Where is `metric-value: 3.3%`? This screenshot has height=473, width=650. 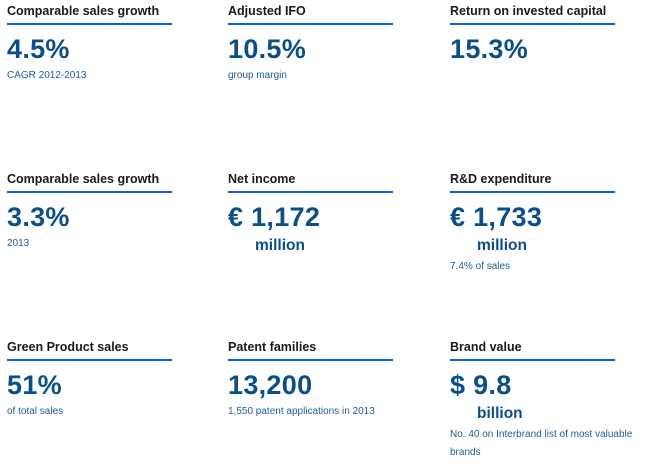
metric-value: 3.3% is located at coordinates (38, 217).